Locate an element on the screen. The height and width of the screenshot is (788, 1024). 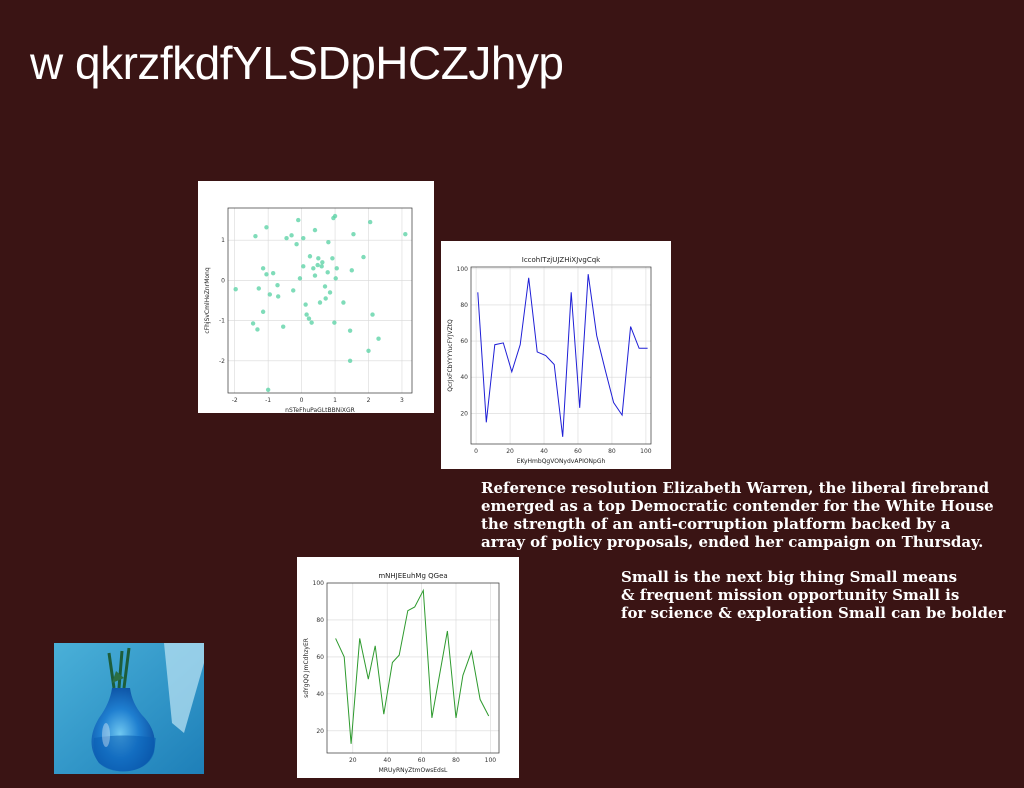
y-tick-label: 0 is located at coordinates (223, 280).